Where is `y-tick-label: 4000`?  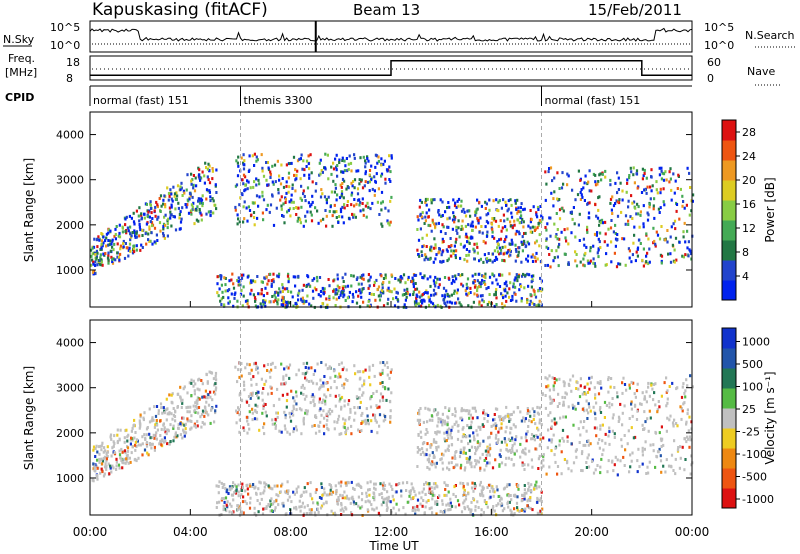
y-tick-label: 4000 is located at coordinates (70, 135).